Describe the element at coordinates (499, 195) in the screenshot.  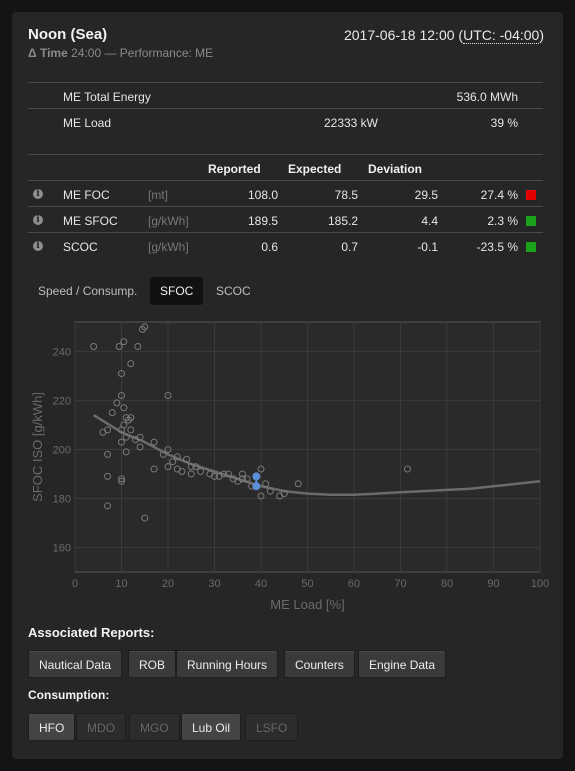
I see `perf-deviation-pct: 27.4 %` at that location.